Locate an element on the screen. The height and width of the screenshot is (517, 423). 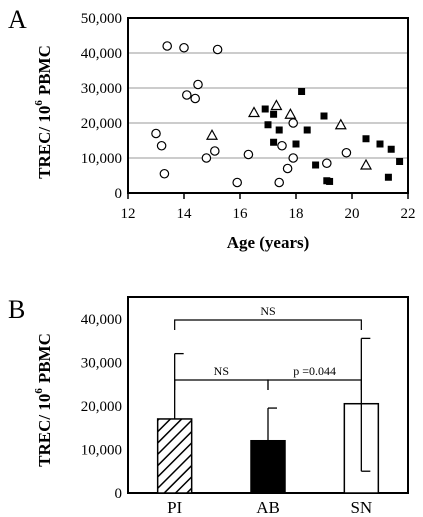
category-label: AB is located at coordinates (268, 507).